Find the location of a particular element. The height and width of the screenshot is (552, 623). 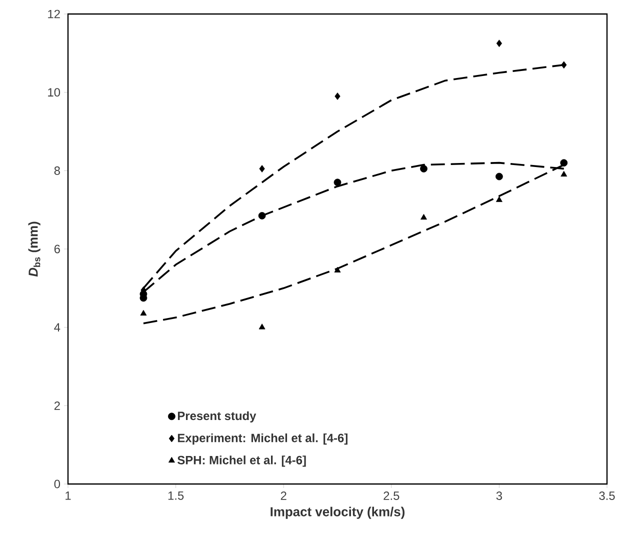

x-tick-label: 1 is located at coordinates (68, 496).